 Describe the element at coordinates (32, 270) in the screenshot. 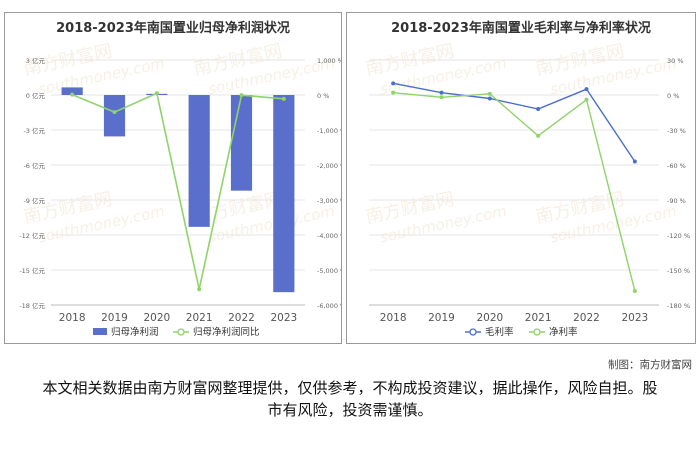

I see `y-left-tick-label: -15 亿元` at that location.